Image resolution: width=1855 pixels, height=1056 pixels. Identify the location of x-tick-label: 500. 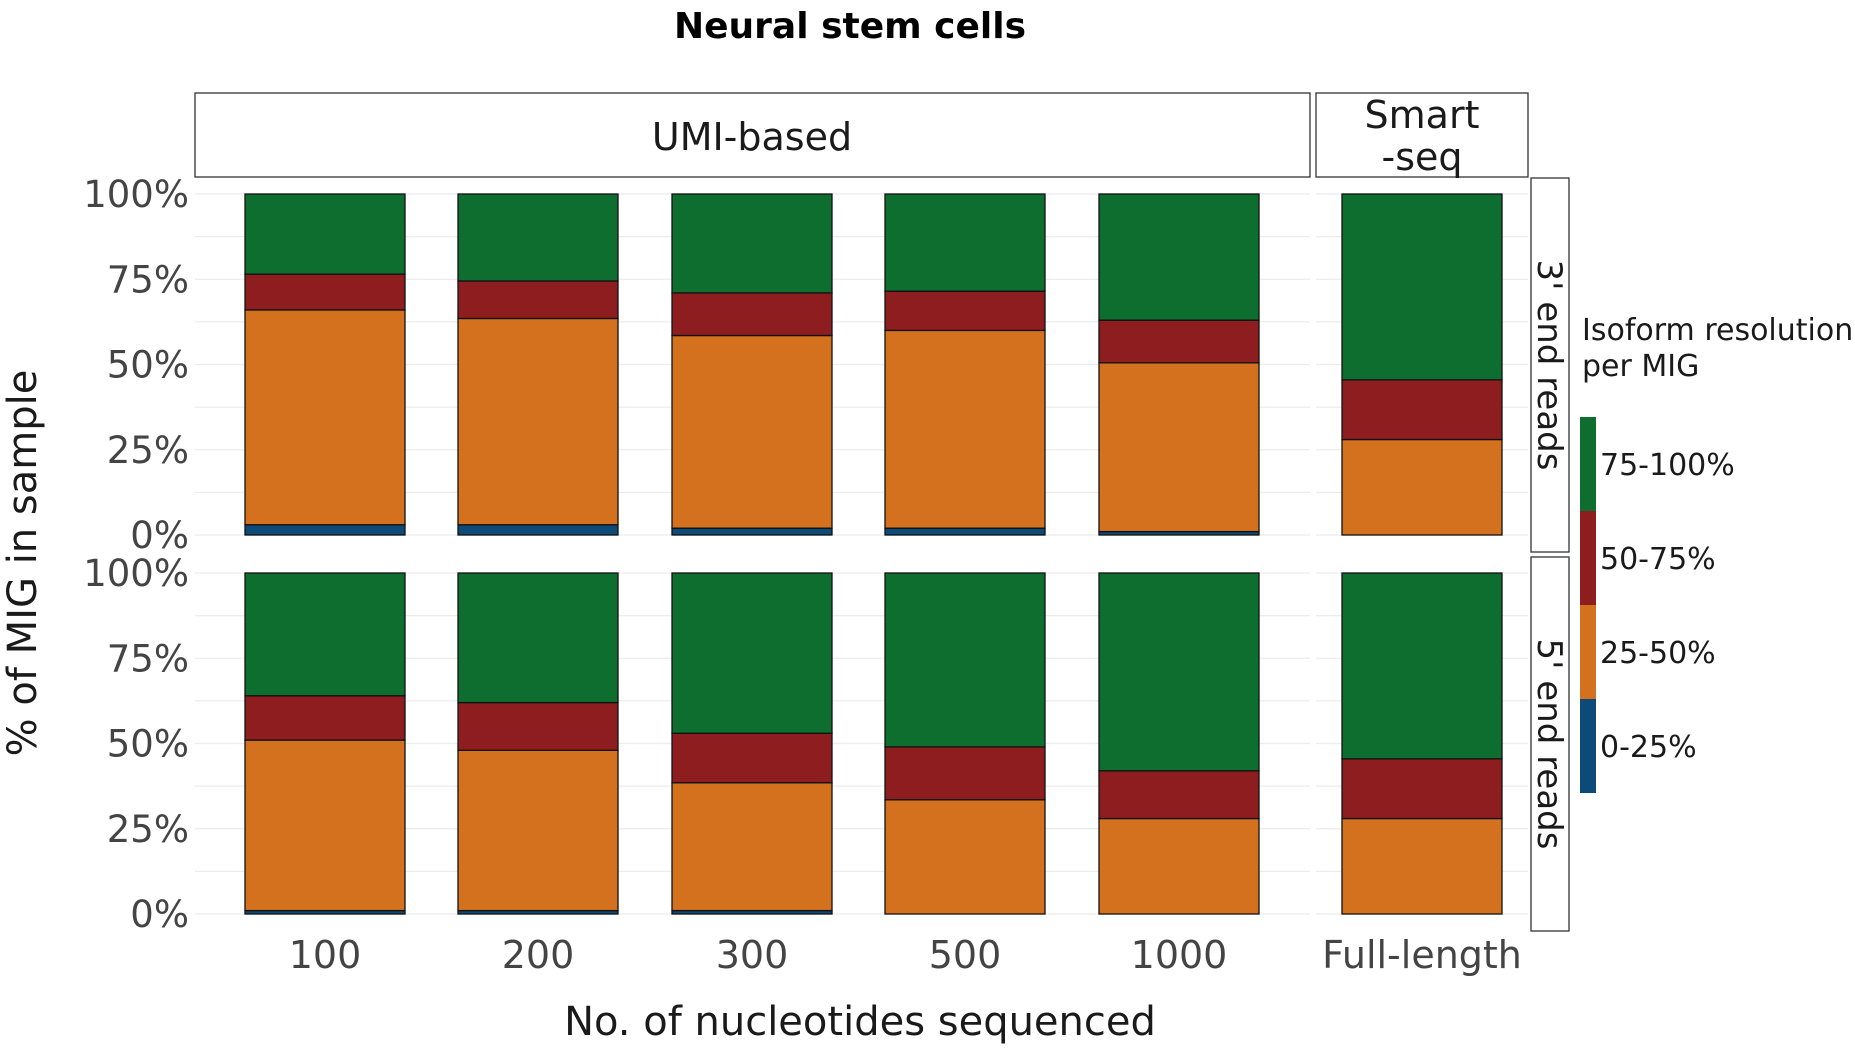
(965, 955).